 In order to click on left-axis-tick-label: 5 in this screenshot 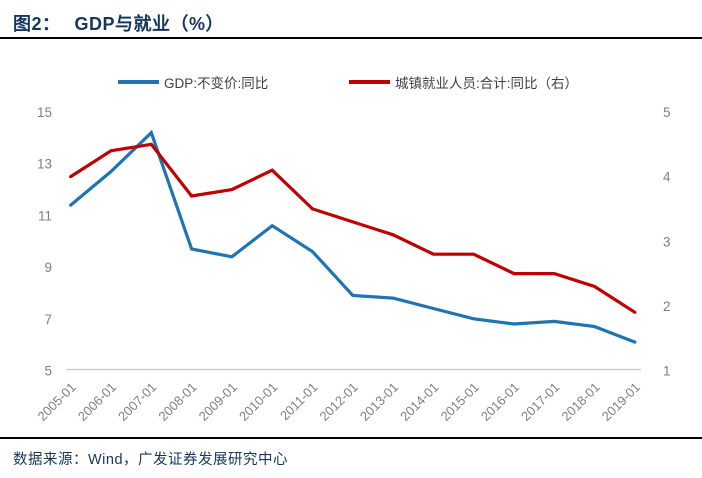, I will do `click(48, 371)`.